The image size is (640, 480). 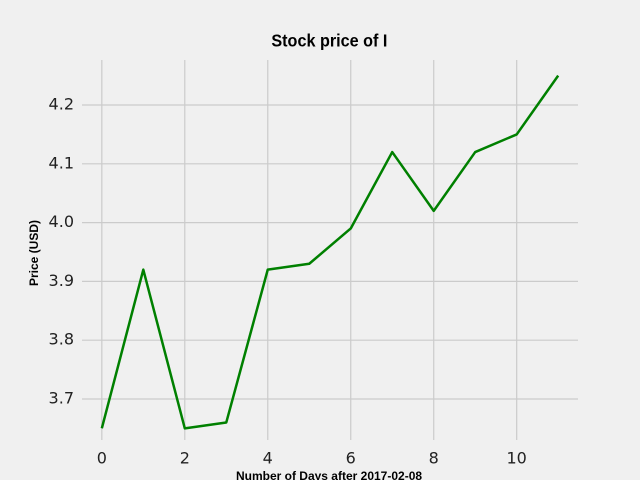 What do you see at coordinates (185, 458) in the screenshot?
I see `x-tick-label: 2` at bounding box center [185, 458].